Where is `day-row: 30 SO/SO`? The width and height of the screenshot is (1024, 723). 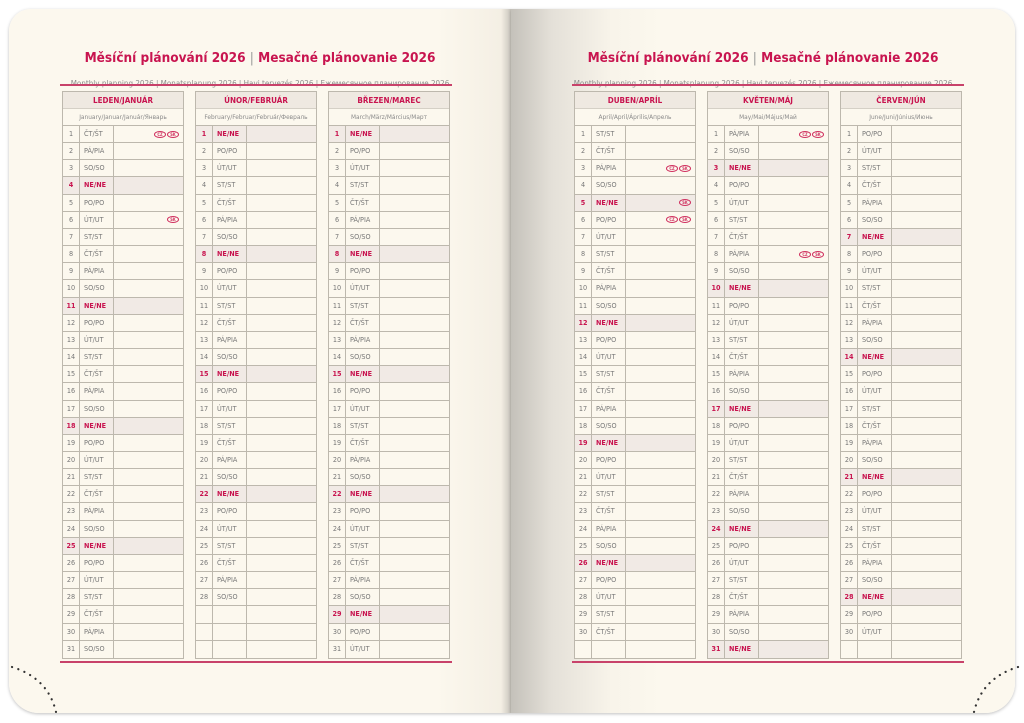 day-row: 30 SO/SO is located at coordinates (768, 632).